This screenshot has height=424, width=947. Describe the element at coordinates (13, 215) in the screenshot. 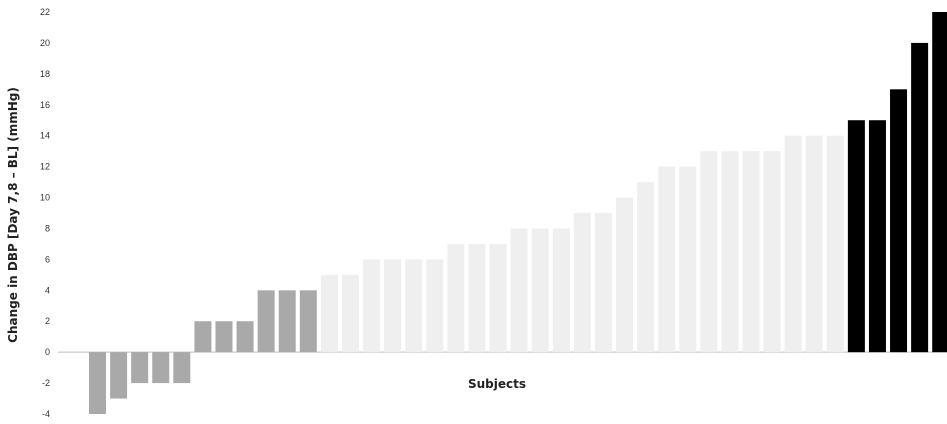

I see `y-axis-title: Change in DBP [Day 7,8 – BL] (mmHg)` at that location.